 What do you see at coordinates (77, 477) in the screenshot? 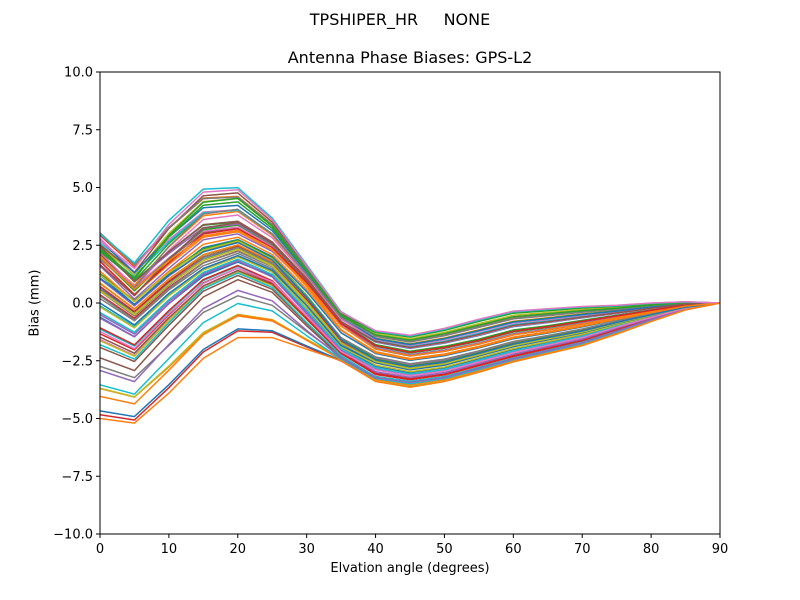
I see `y-tick-label: −7.5` at bounding box center [77, 477].